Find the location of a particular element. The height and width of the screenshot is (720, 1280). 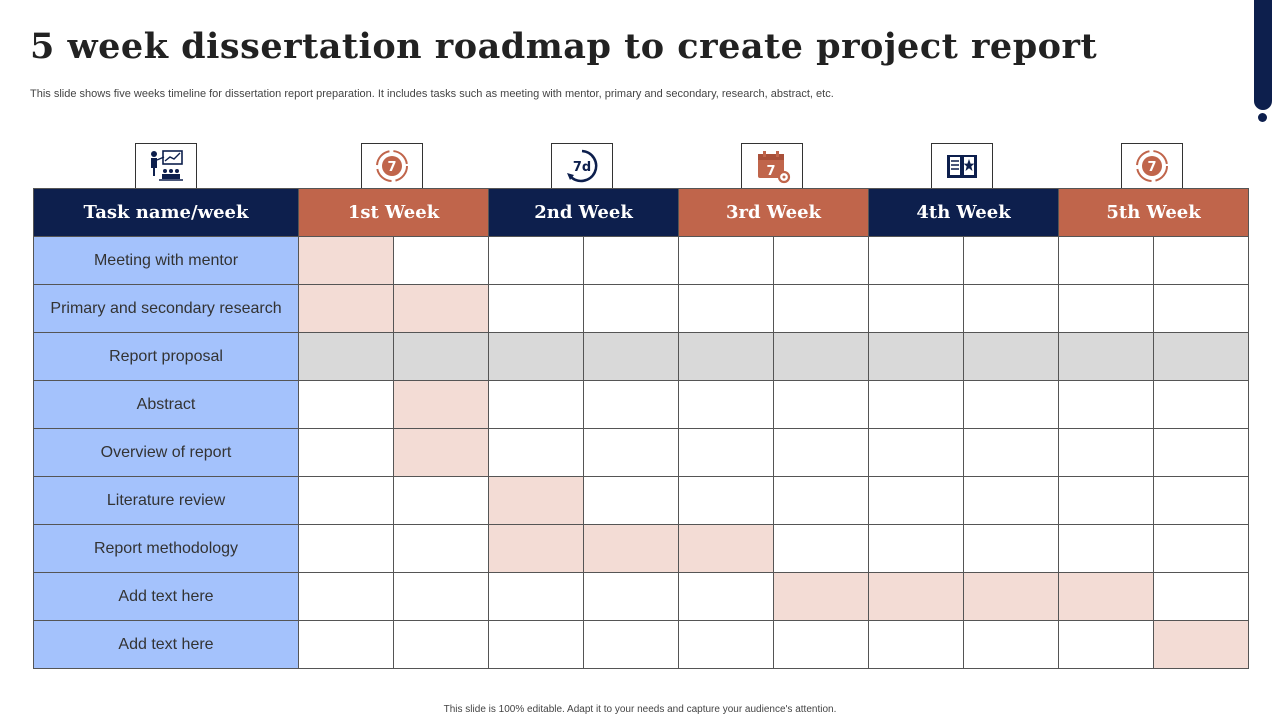

book-star-icon-box is located at coordinates (962, 165).